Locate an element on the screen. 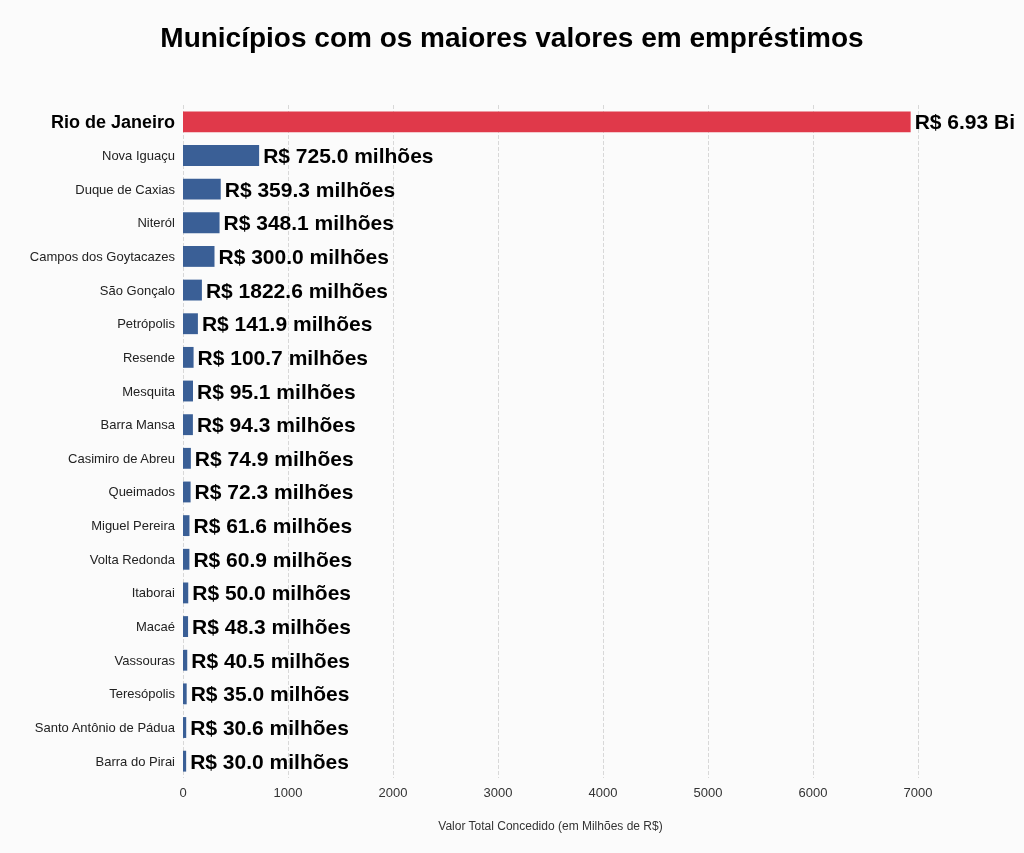 Image resolution: width=1024 pixels, height=853 pixels. data-label: R$ 74.9 milhões is located at coordinates (274, 458).